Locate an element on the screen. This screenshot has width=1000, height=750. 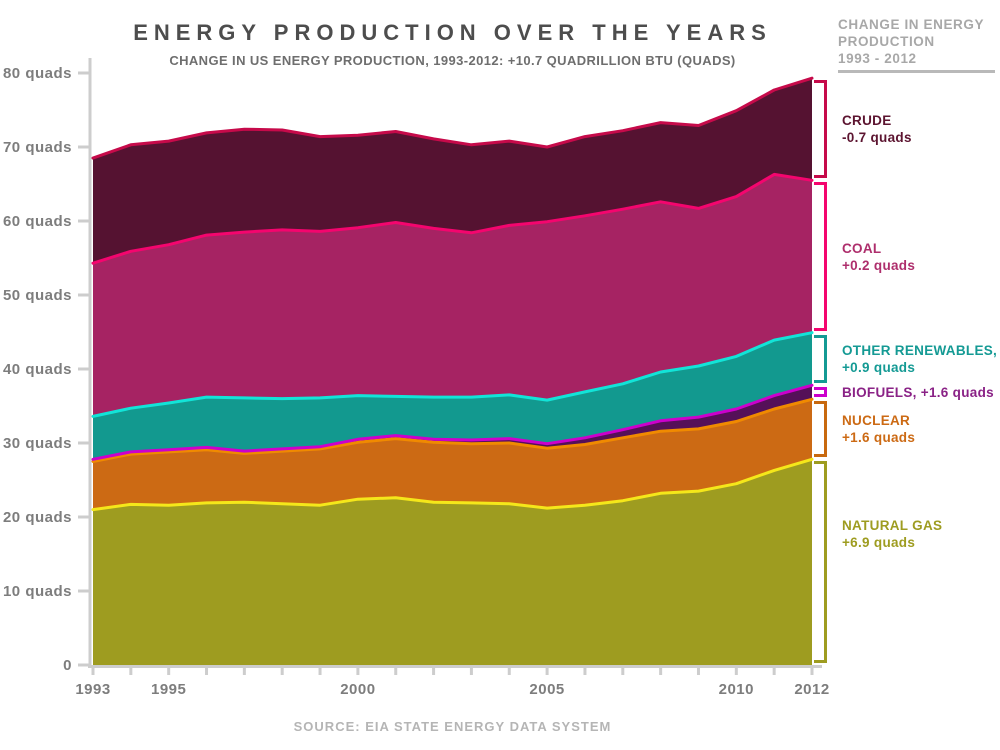
y-tick-label: 80 quads is located at coordinates (37, 73).